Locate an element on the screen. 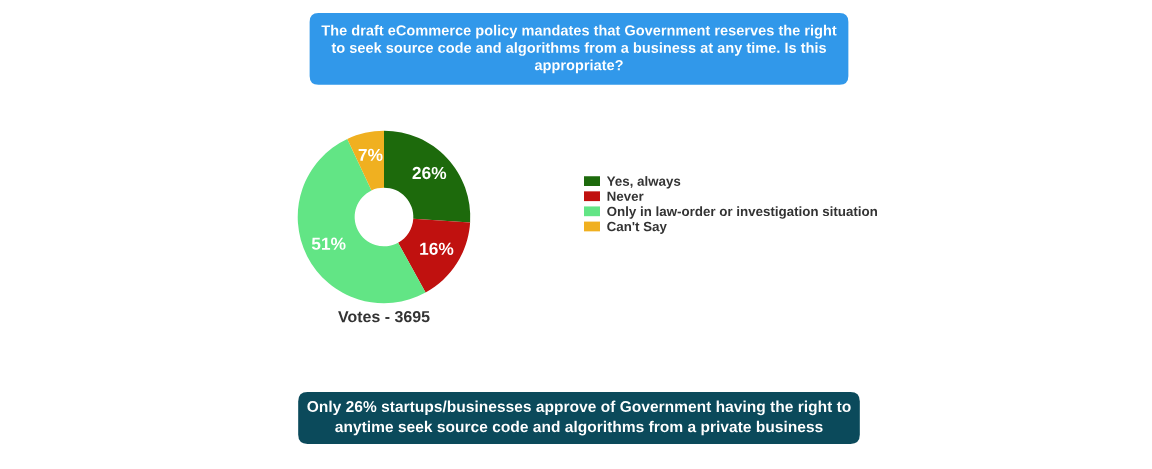 This screenshot has width=1152, height=469. legend-label: Yes, always is located at coordinates (643, 182).